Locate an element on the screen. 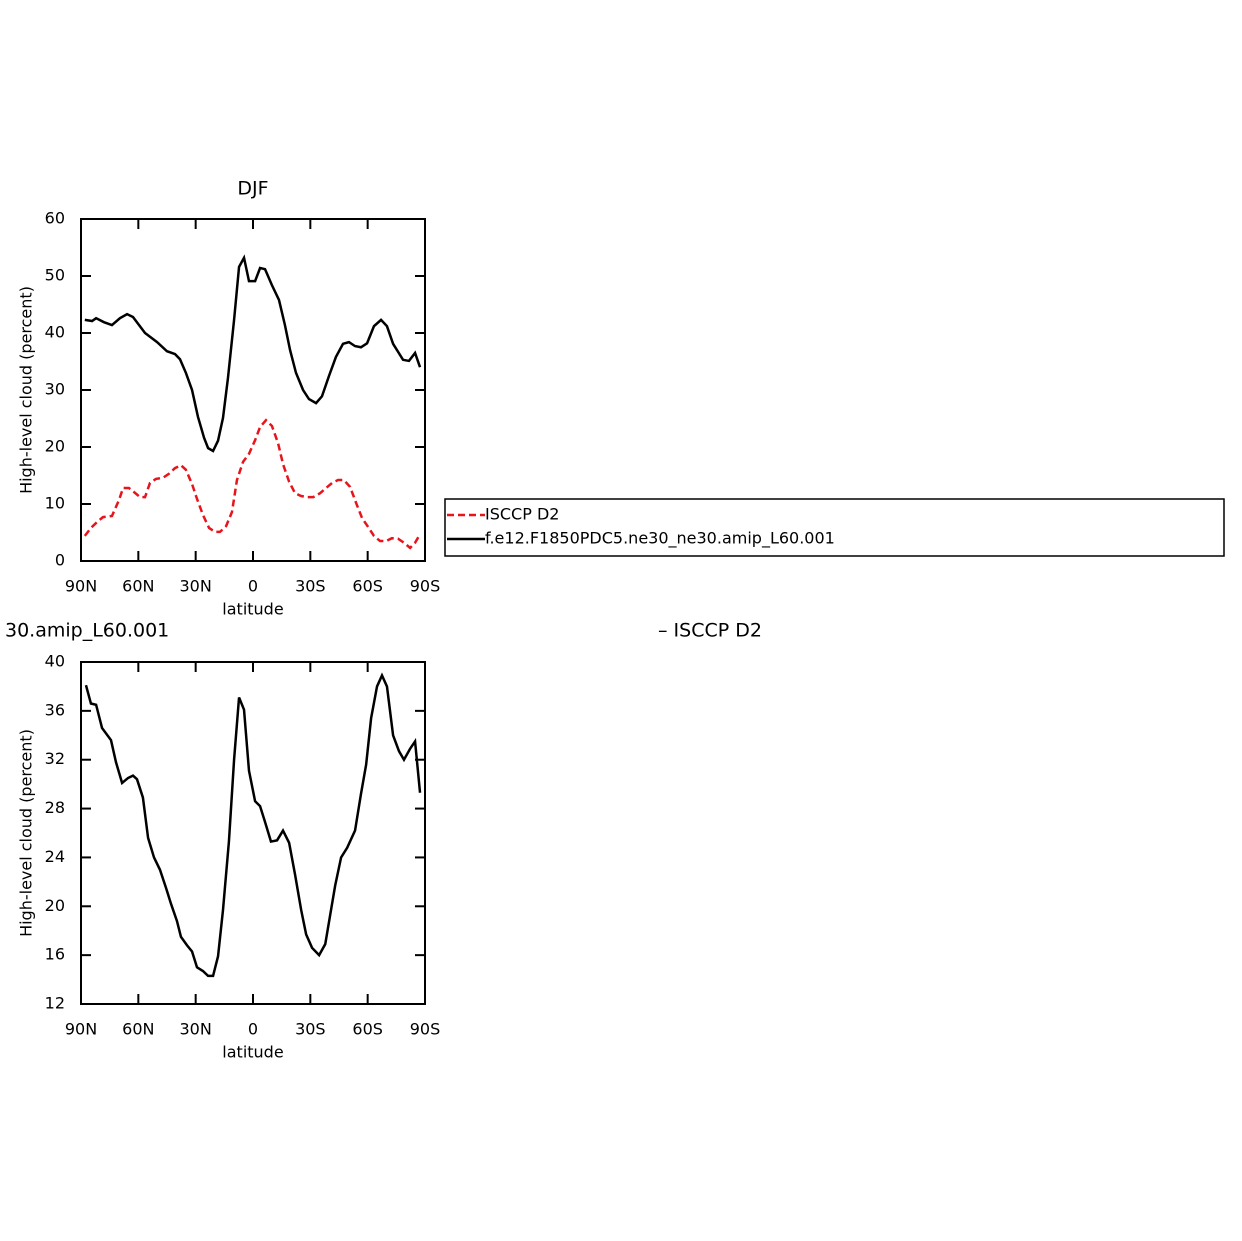  y-tick-label: 16 is located at coordinates (55, 954).